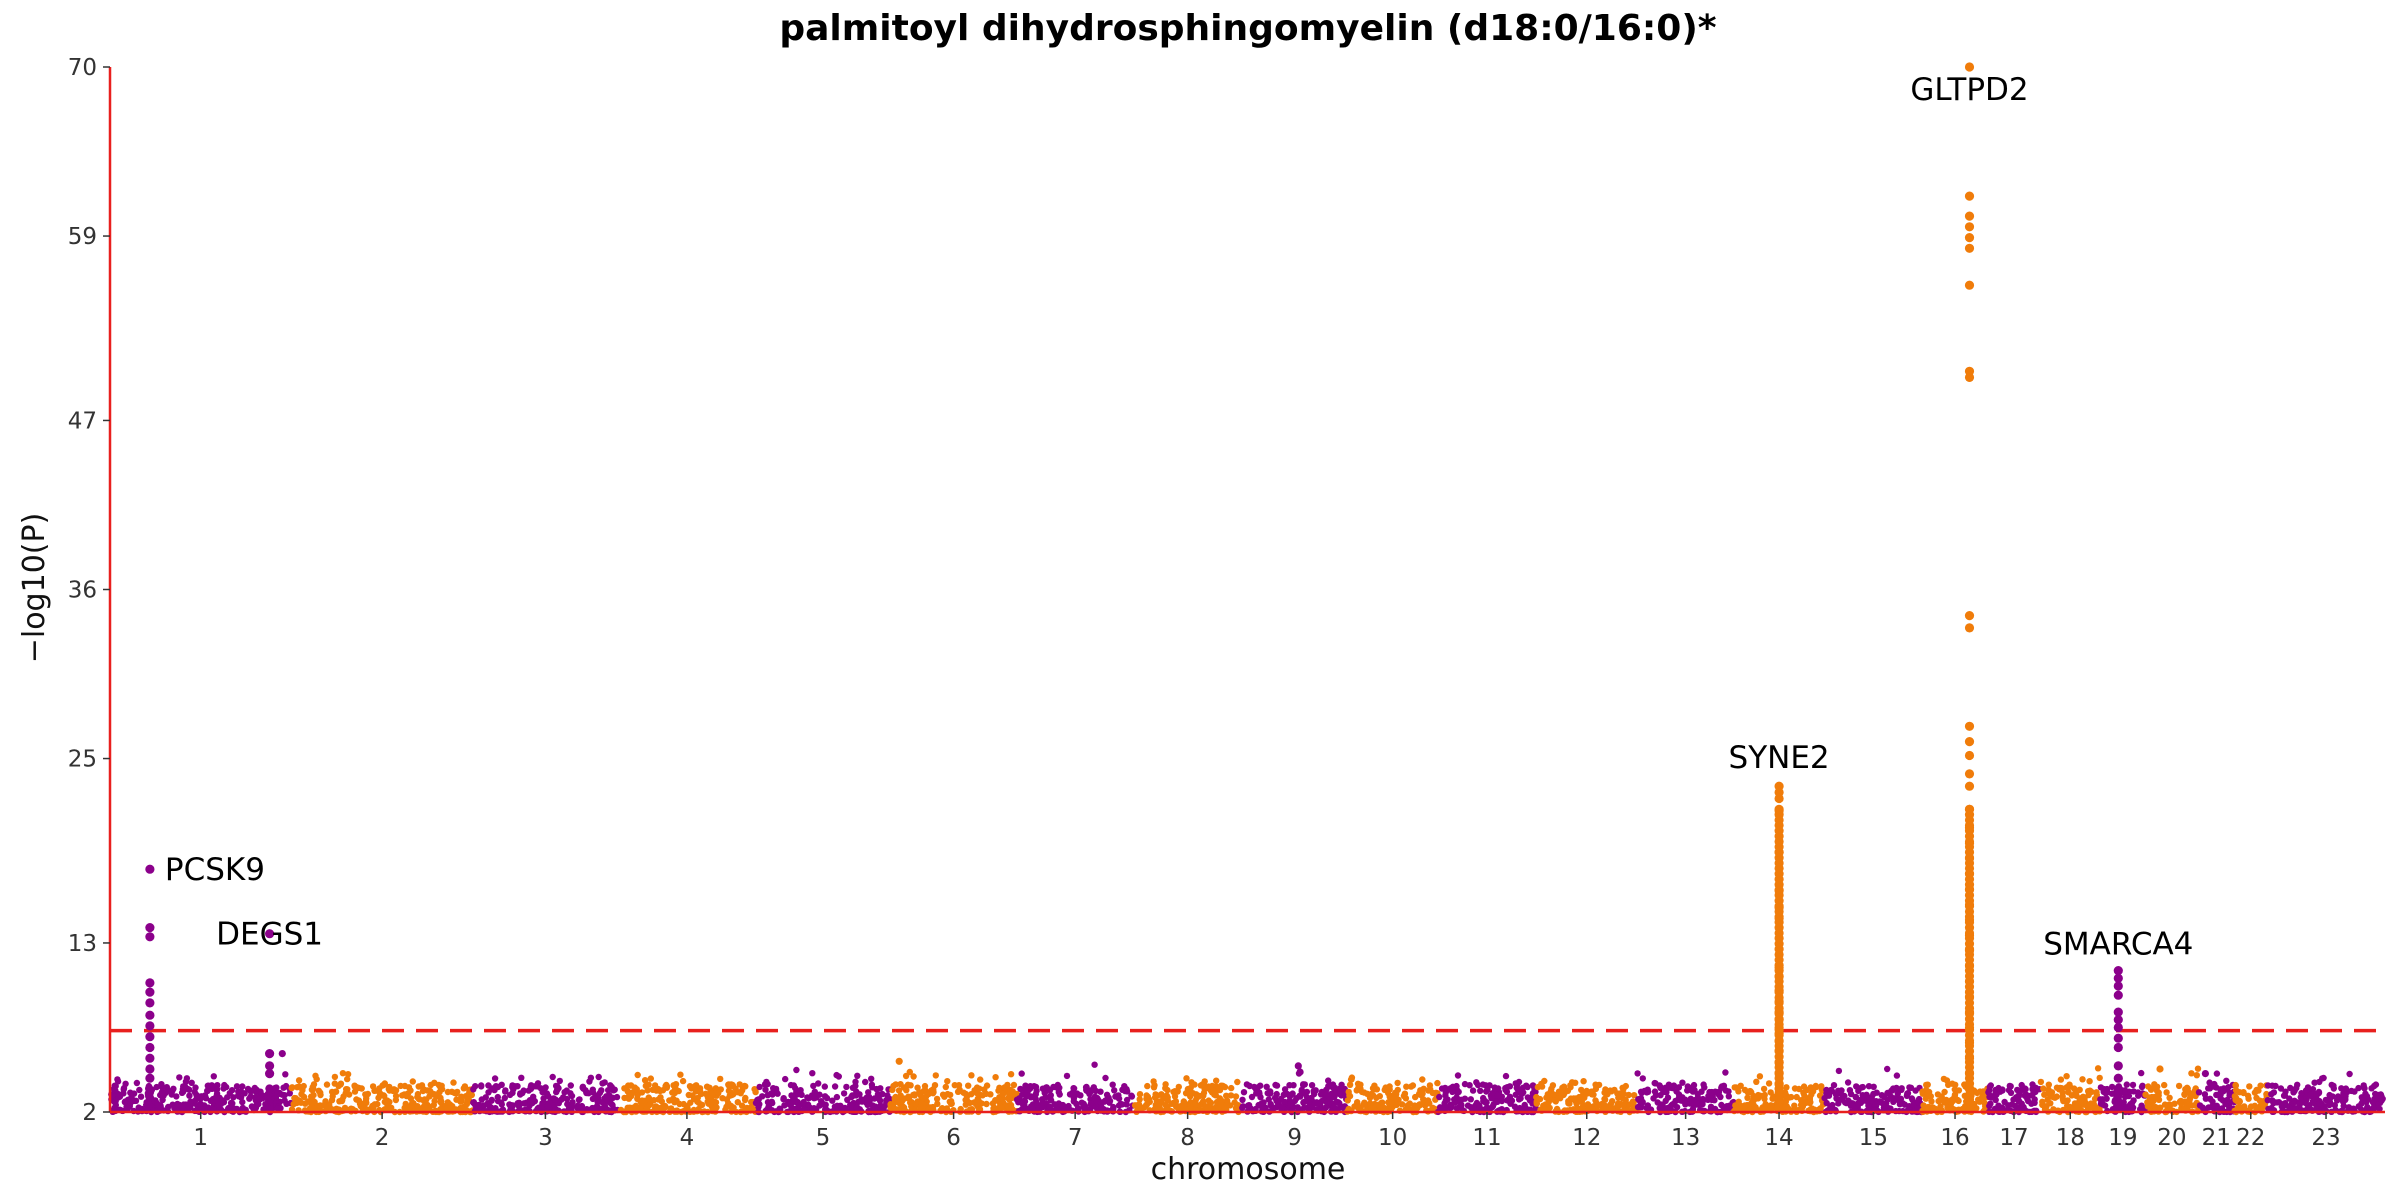  What do you see at coordinates (2118, 1040) in the screenshot?
I see `peak-SMARCA4` at bounding box center [2118, 1040].